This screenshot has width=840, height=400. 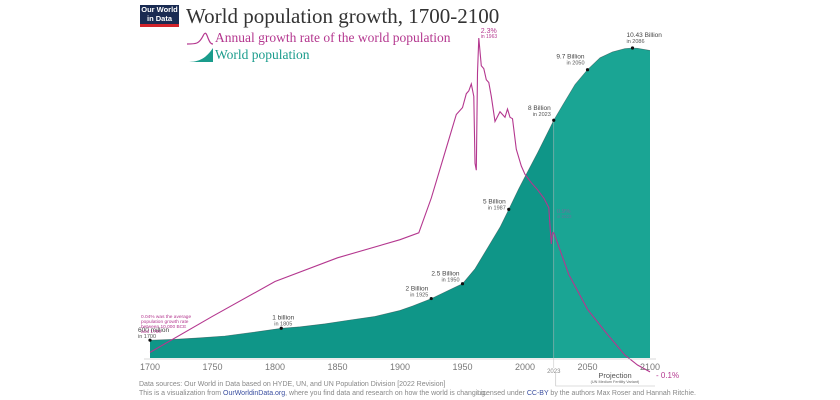 I want to click on logo-line-2: in Data, so click(x=159, y=18).